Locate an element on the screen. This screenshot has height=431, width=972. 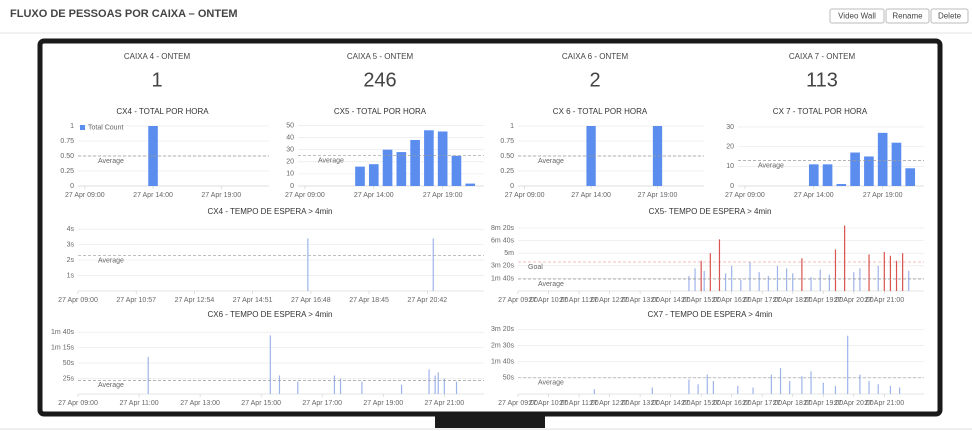
page-title: FLUXO DE PESSOAS POR CAIXA – ONTEM is located at coordinates (124, 14).